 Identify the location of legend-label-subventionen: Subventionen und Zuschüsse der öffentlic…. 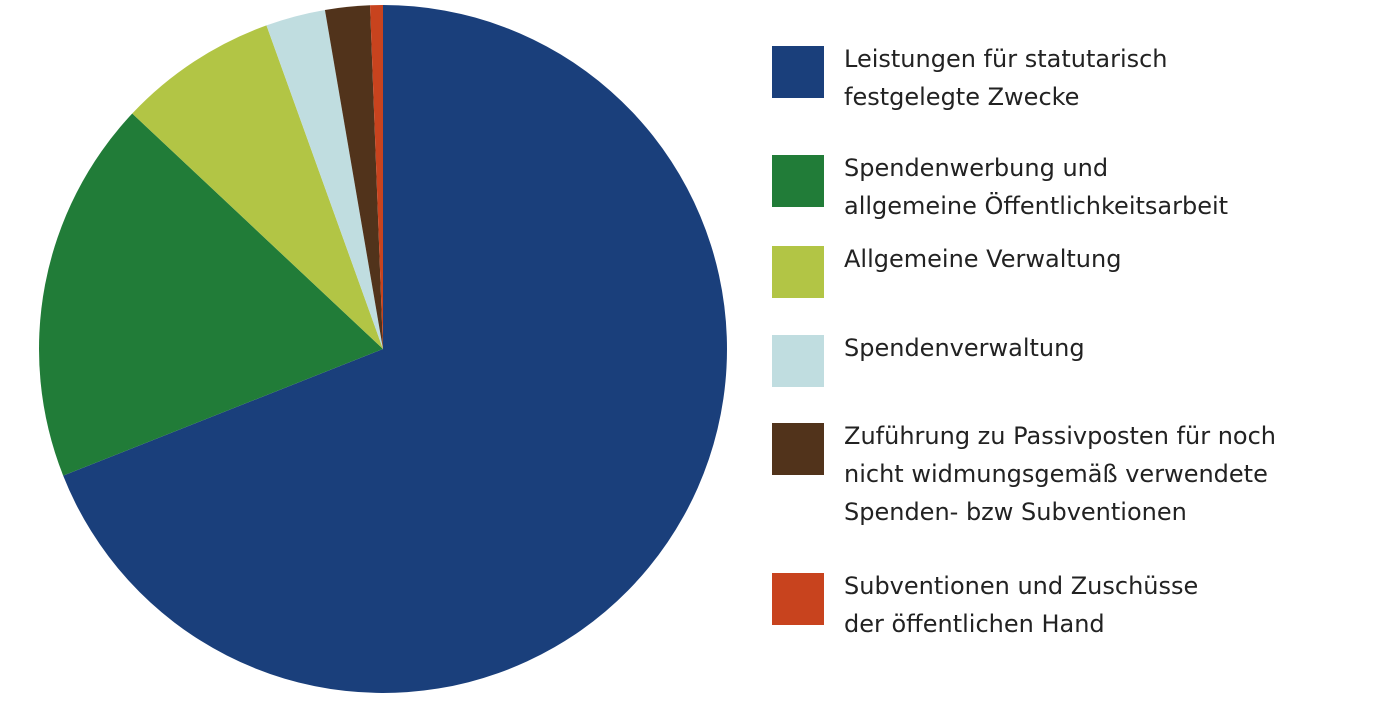
(1021, 605).